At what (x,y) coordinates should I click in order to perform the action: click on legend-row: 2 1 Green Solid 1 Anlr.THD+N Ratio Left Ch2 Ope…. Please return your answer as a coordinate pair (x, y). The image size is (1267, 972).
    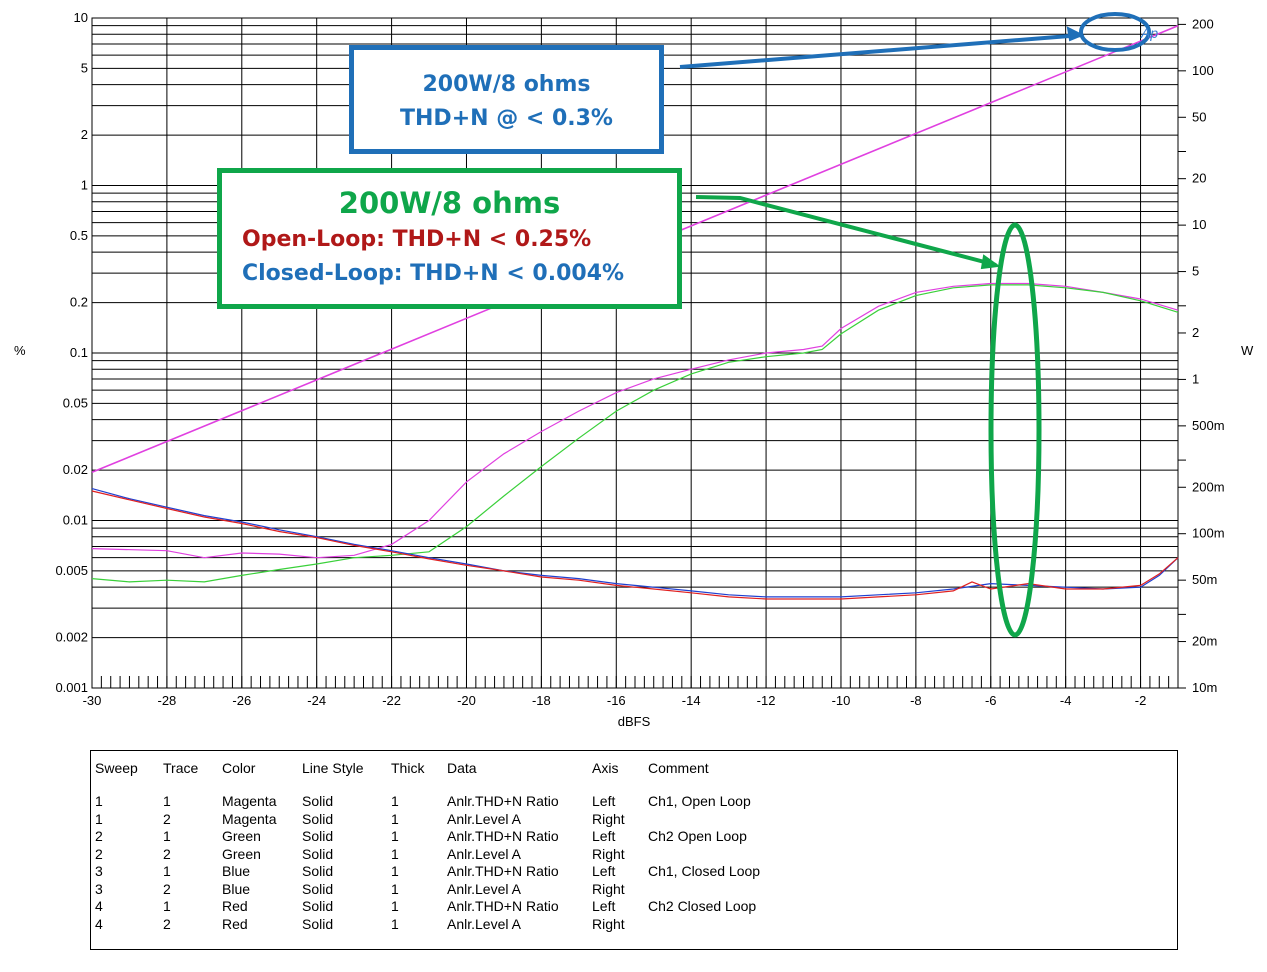
    Looking at the image, I should click on (467, 837).